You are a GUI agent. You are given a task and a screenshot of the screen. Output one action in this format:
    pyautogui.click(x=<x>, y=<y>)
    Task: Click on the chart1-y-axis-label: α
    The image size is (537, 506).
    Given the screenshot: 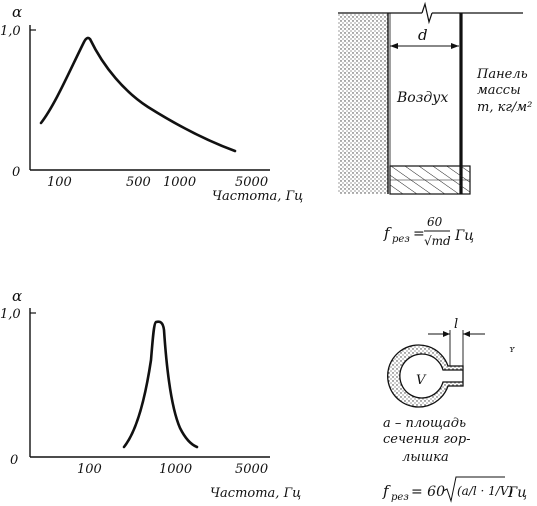 What is the action you would take?
    pyautogui.click(x=17, y=12)
    